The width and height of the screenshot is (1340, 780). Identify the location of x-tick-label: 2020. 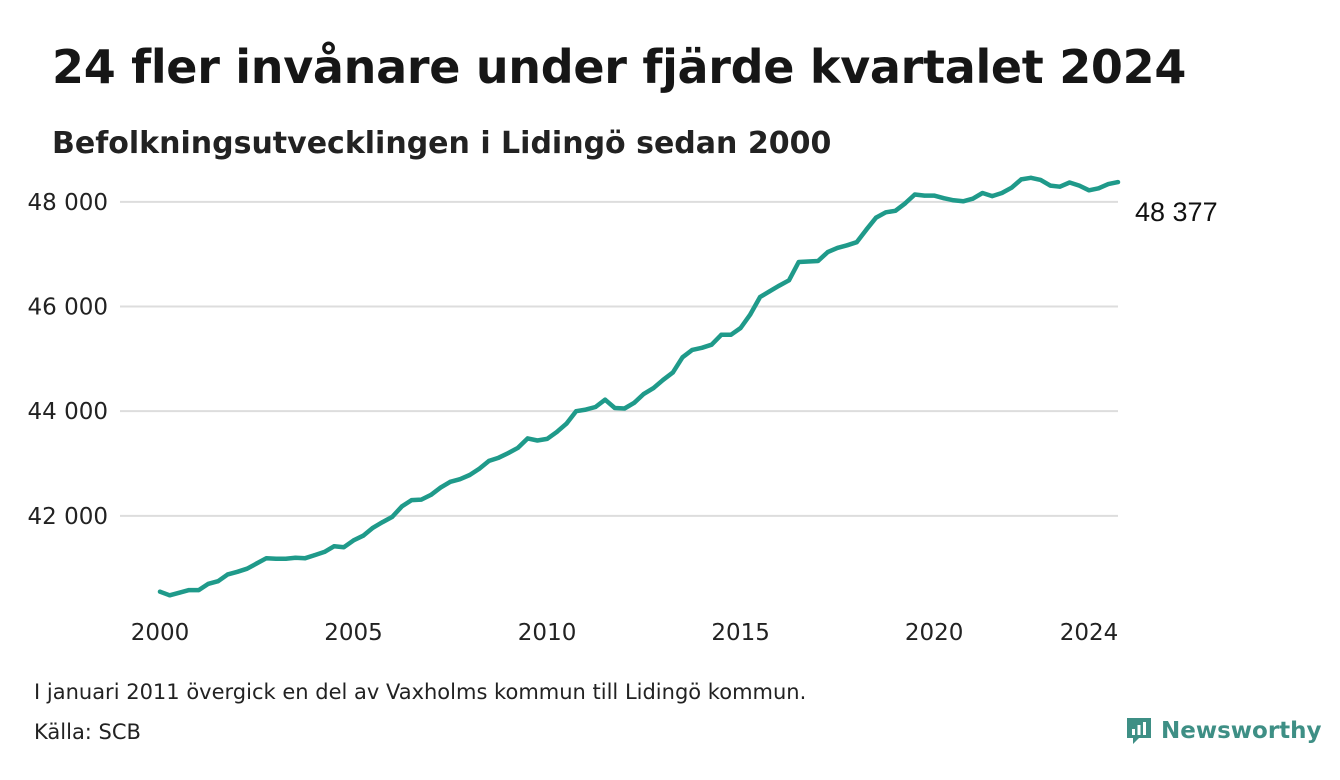
(934, 633).